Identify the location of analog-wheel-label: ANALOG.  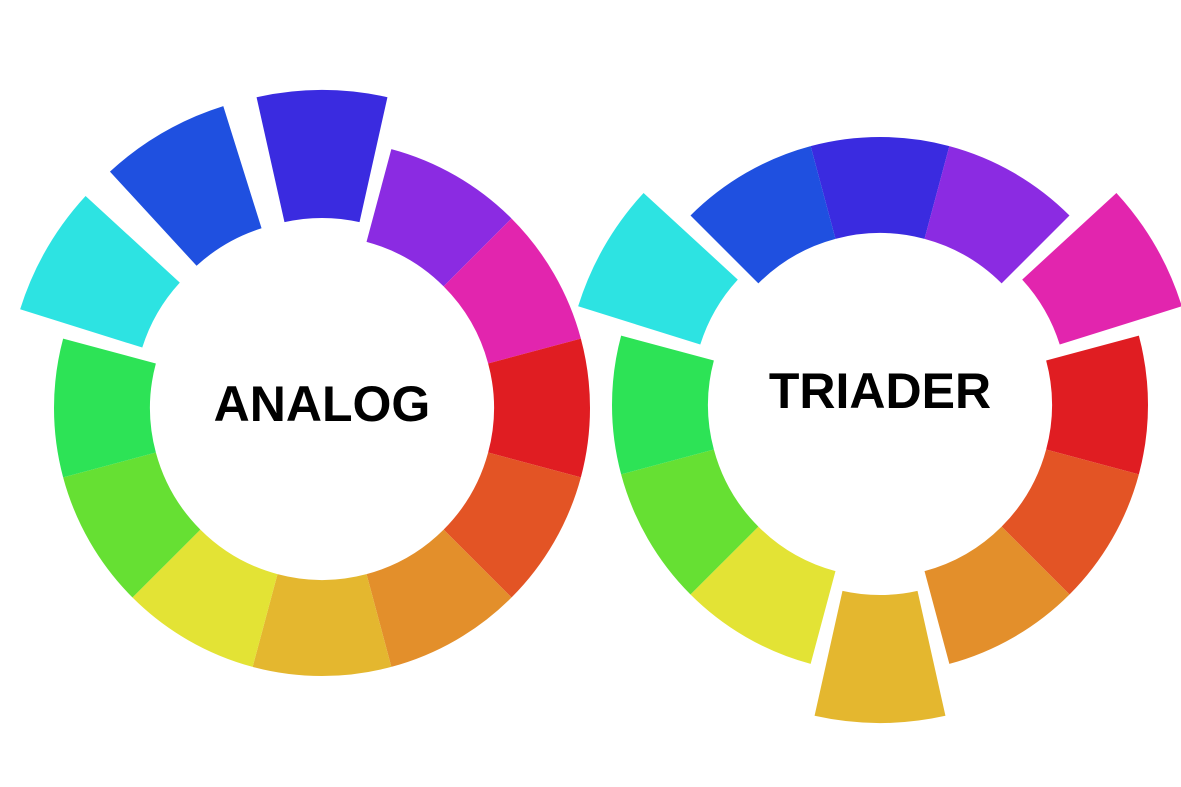
(322, 404).